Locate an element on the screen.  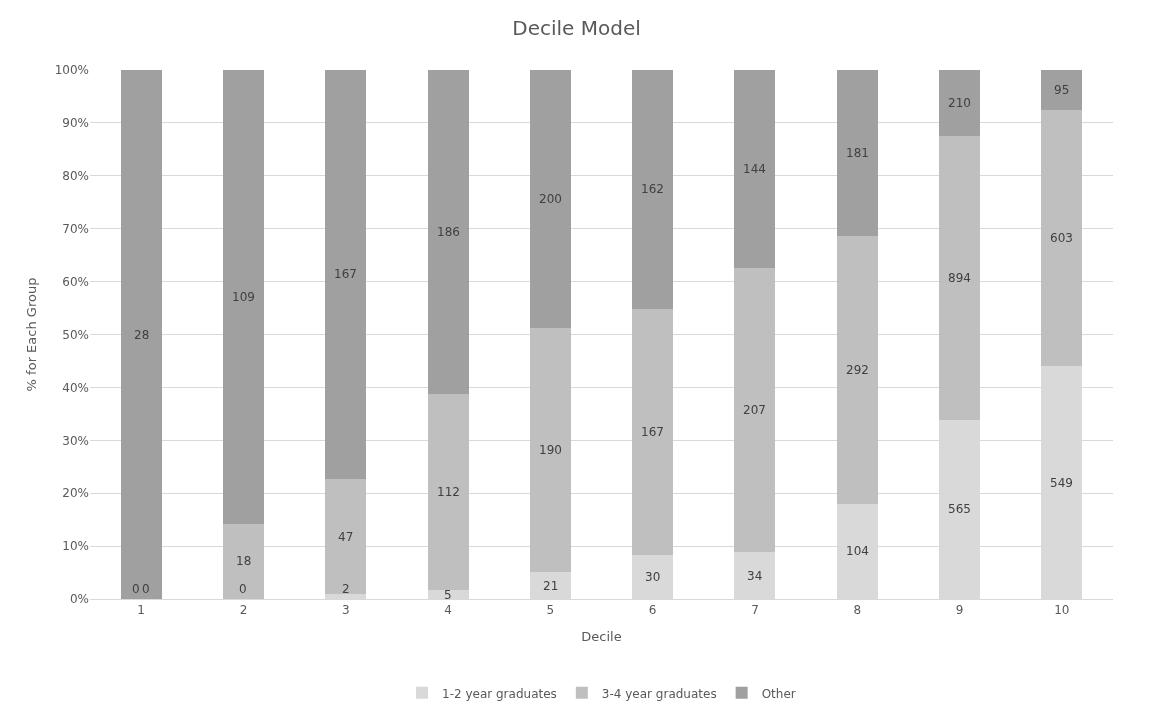
annotation: 2 is located at coordinates (346, 589).